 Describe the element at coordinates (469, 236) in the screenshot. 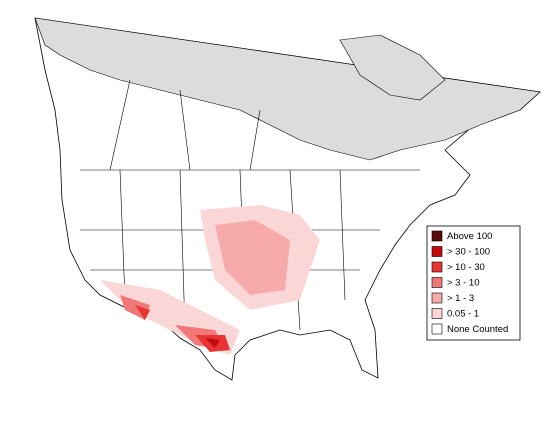

I see `legend-label: Above 100` at that location.